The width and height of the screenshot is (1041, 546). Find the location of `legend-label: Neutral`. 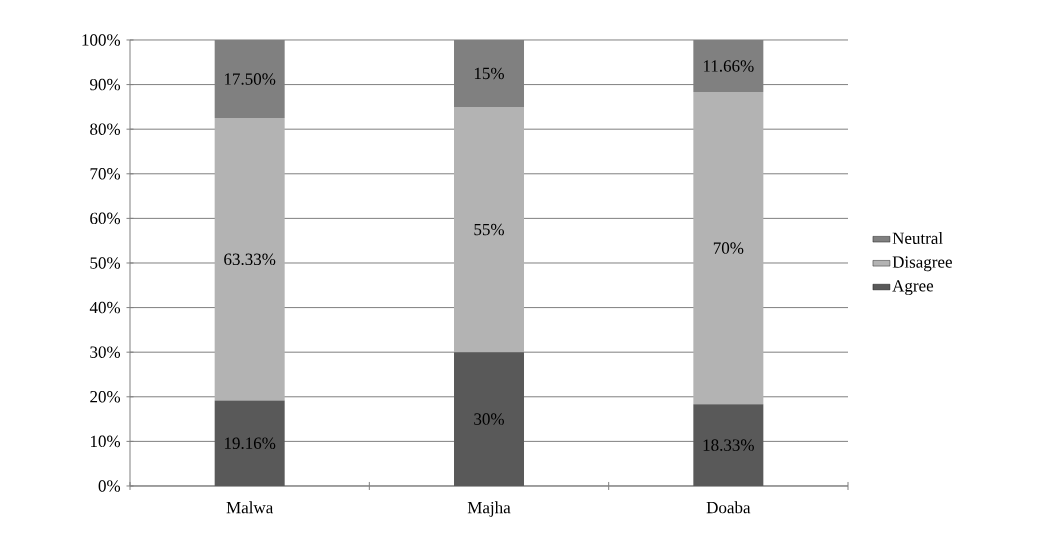

legend-label: Neutral is located at coordinates (917, 238).